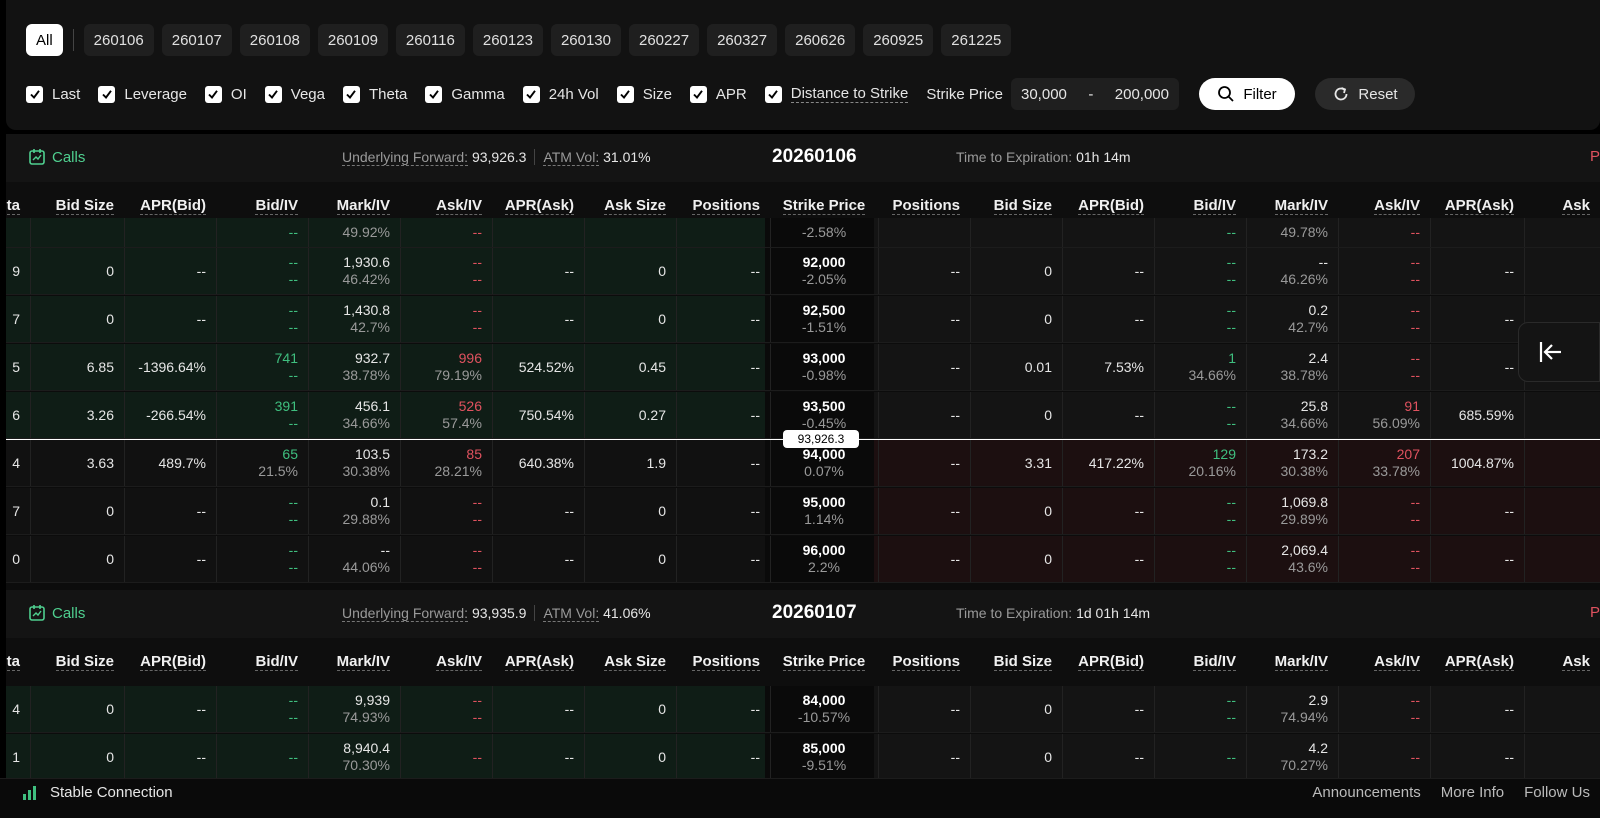 Image resolution: width=1600 pixels, height=818 pixels. Describe the element at coordinates (18, 206) in the screenshot. I see `theta-column-header: ta` at that location.